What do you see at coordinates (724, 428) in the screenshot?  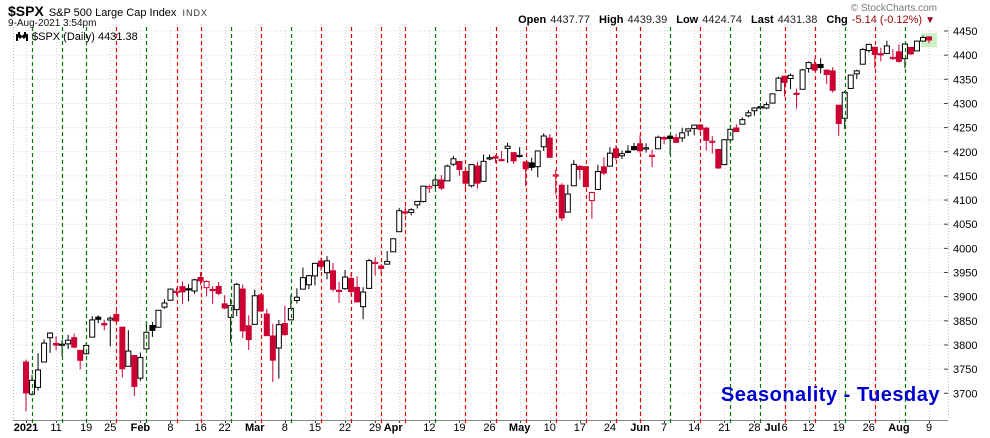 I see `x-axis-label: 21` at bounding box center [724, 428].